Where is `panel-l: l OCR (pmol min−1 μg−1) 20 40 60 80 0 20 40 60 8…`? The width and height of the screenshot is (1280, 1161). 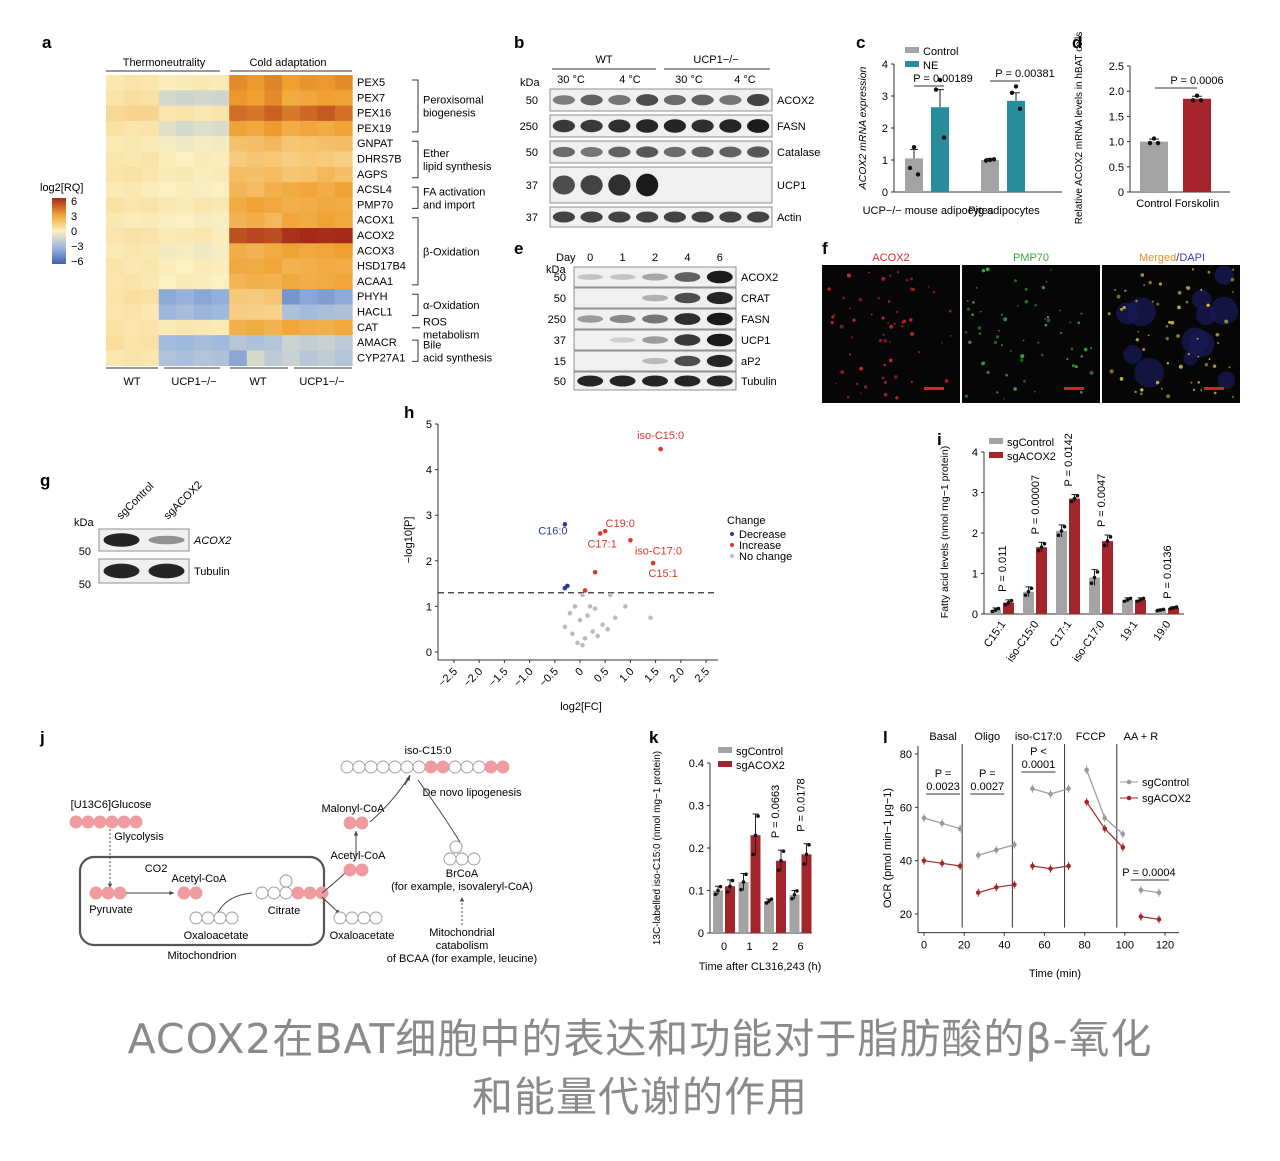
panel-l: l OCR (pmol min−1 μg−1) 20 40 60 80 0 20 40 60 8… is located at coordinates (1036, 854).